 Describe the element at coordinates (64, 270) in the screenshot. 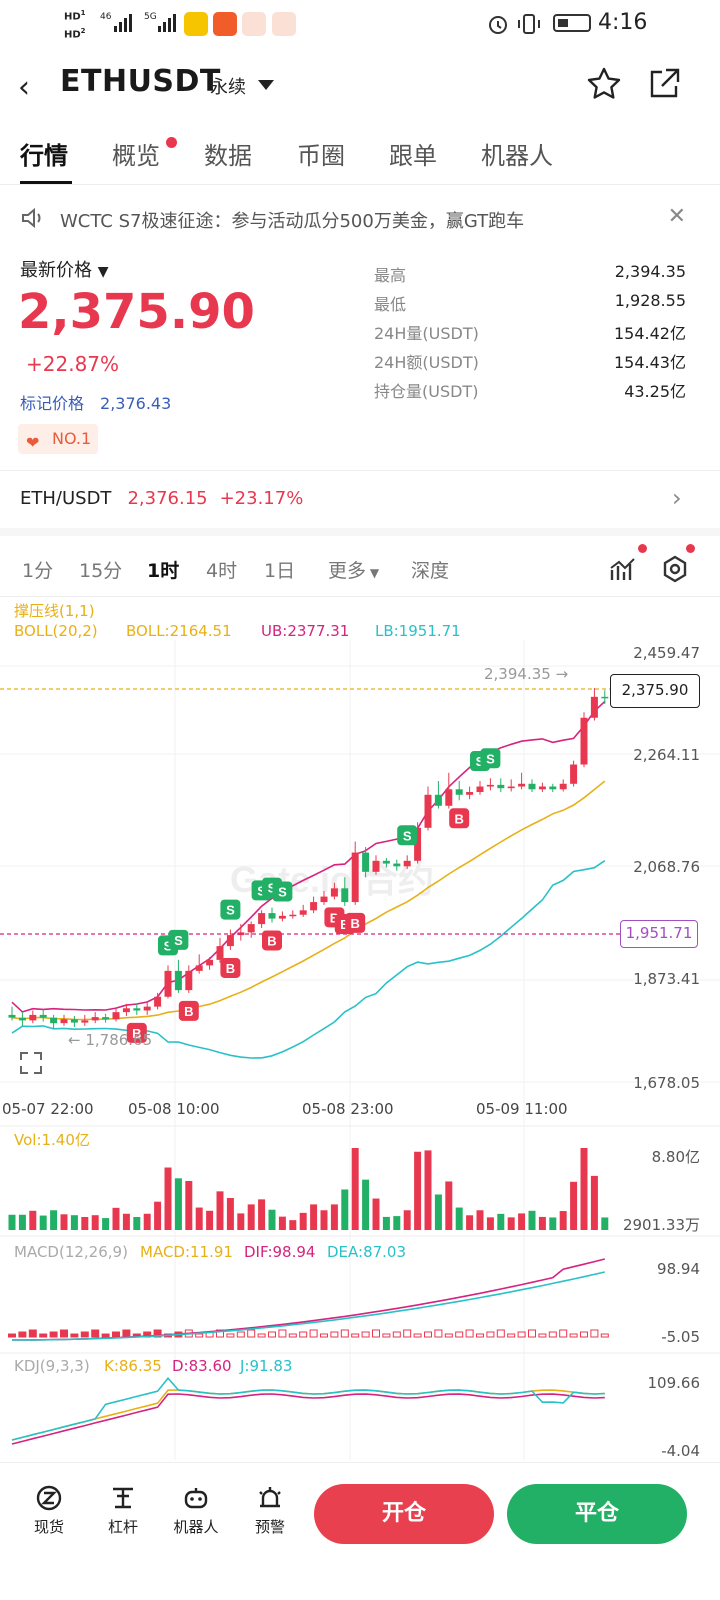

I see `latest-price-label: 最新价格 ▼` at that location.